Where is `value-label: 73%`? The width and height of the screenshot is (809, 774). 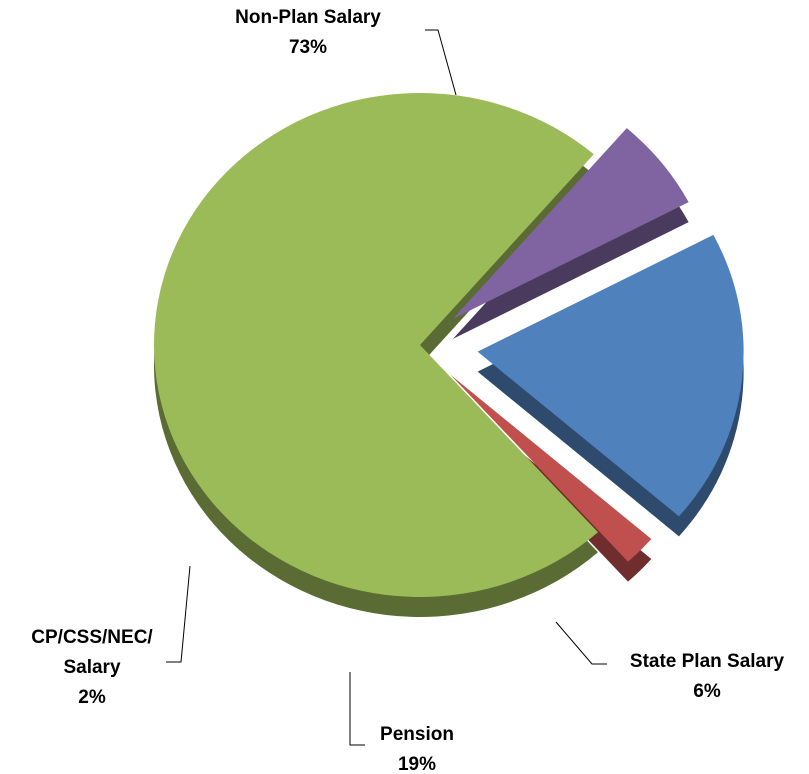 value-label: 73% is located at coordinates (308, 47).